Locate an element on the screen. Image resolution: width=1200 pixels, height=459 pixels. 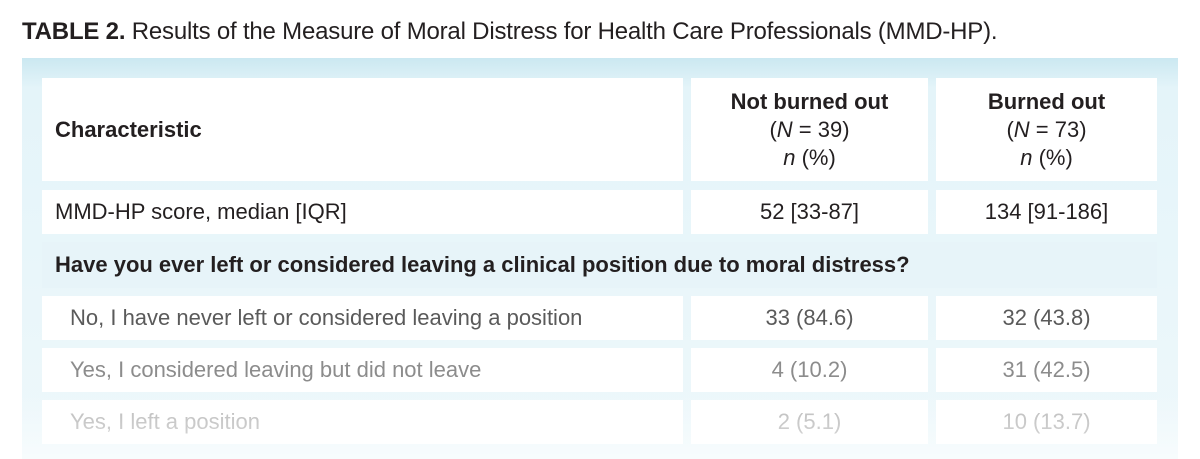
table-row-burned-out: 31 (42.5) is located at coordinates (1046, 370).